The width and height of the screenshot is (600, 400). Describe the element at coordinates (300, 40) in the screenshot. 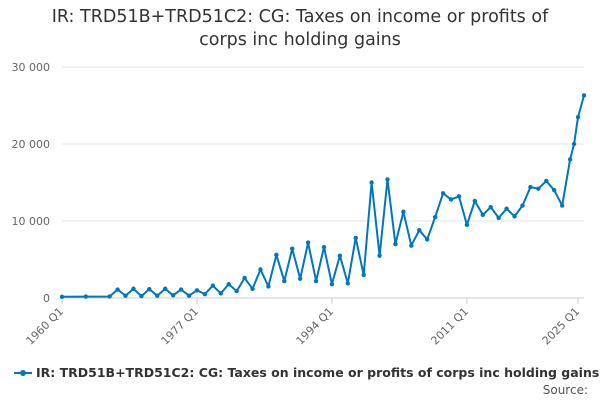

I see `chart-title-line-2: corps inc holding gains` at that location.